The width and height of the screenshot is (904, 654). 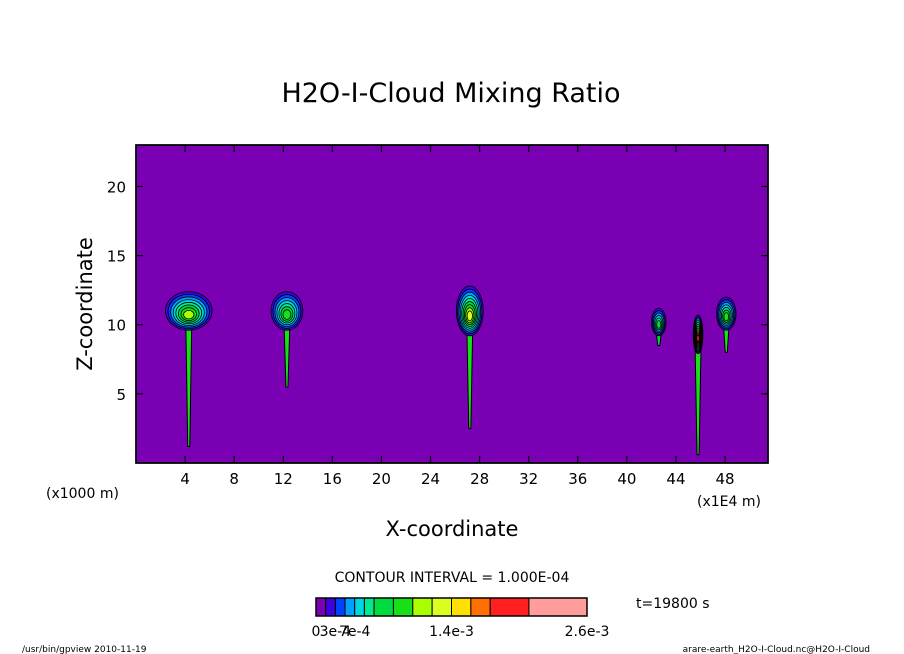 What do you see at coordinates (84, 649) in the screenshot?
I see `footer-left: /usr/bin/gpview 2010-11-19` at bounding box center [84, 649].